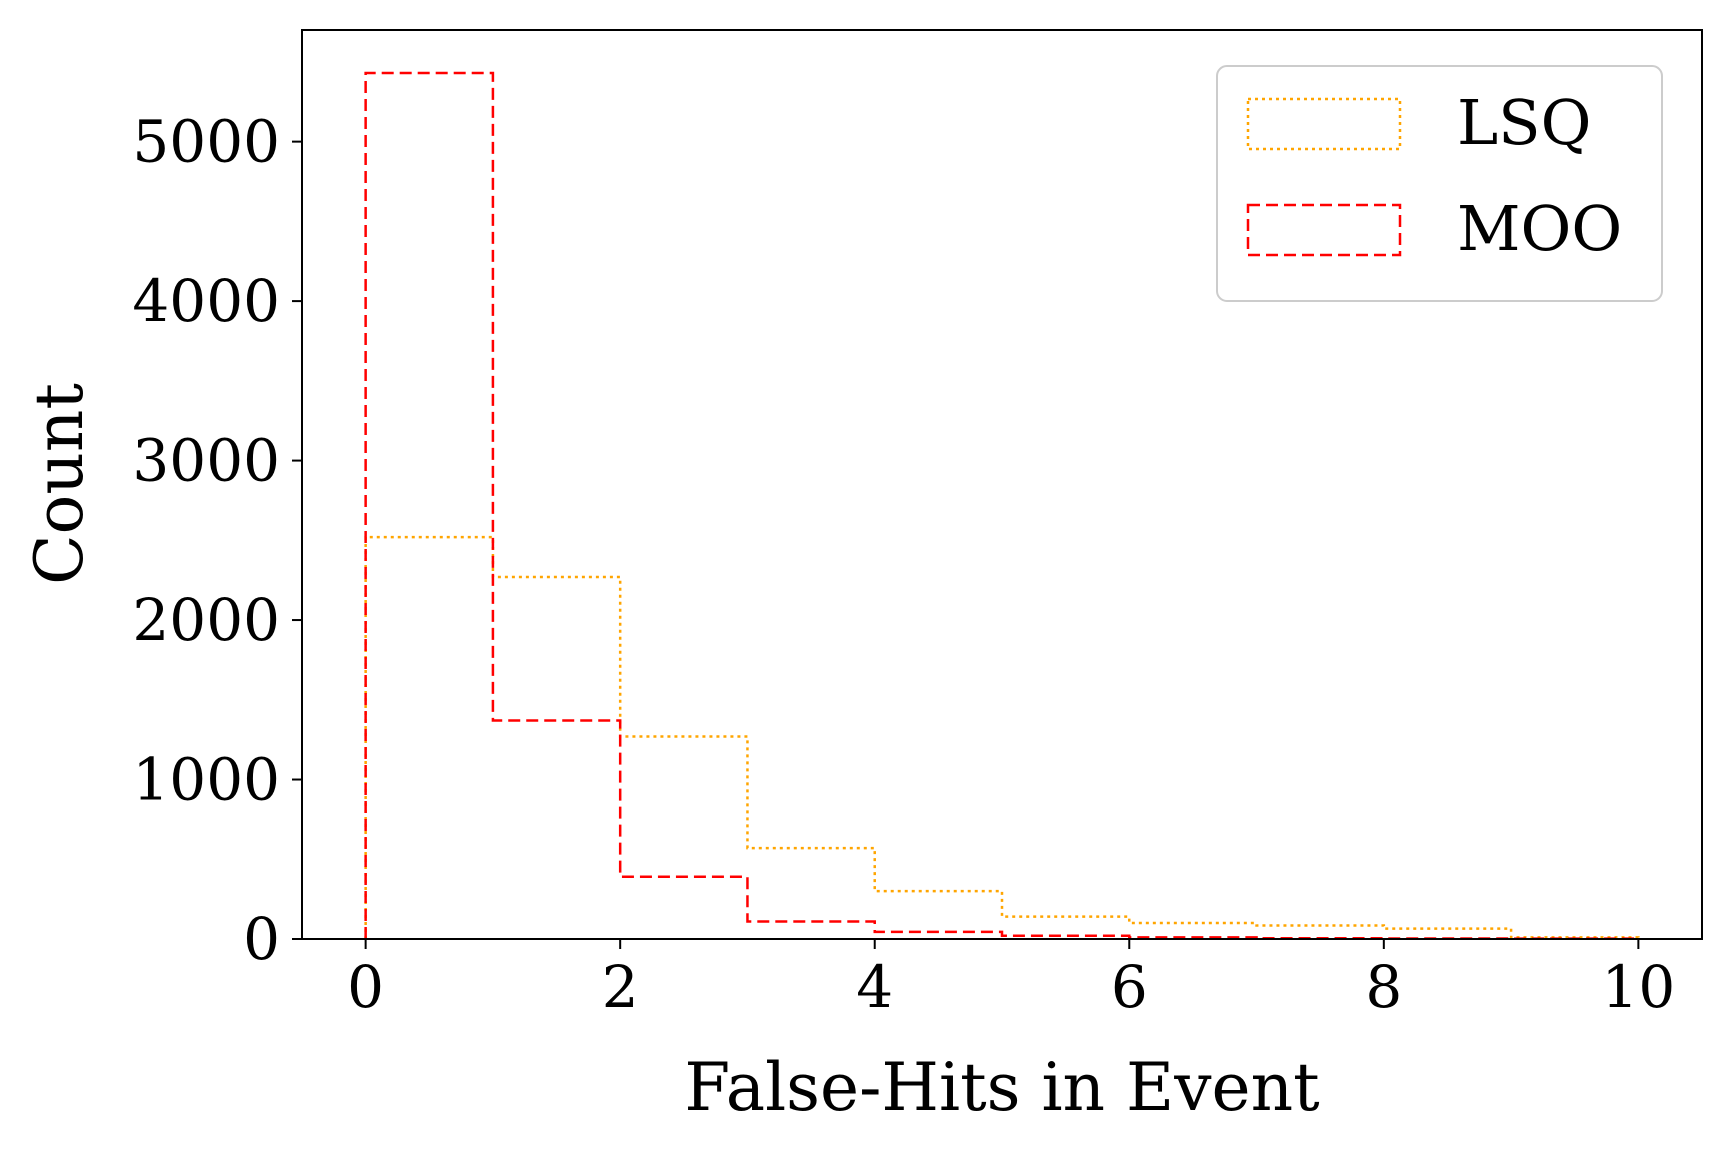 This screenshot has width=1724, height=1152. Describe the element at coordinates (1324, 124) in the screenshot. I see `legend-swatch-lsq` at that location.